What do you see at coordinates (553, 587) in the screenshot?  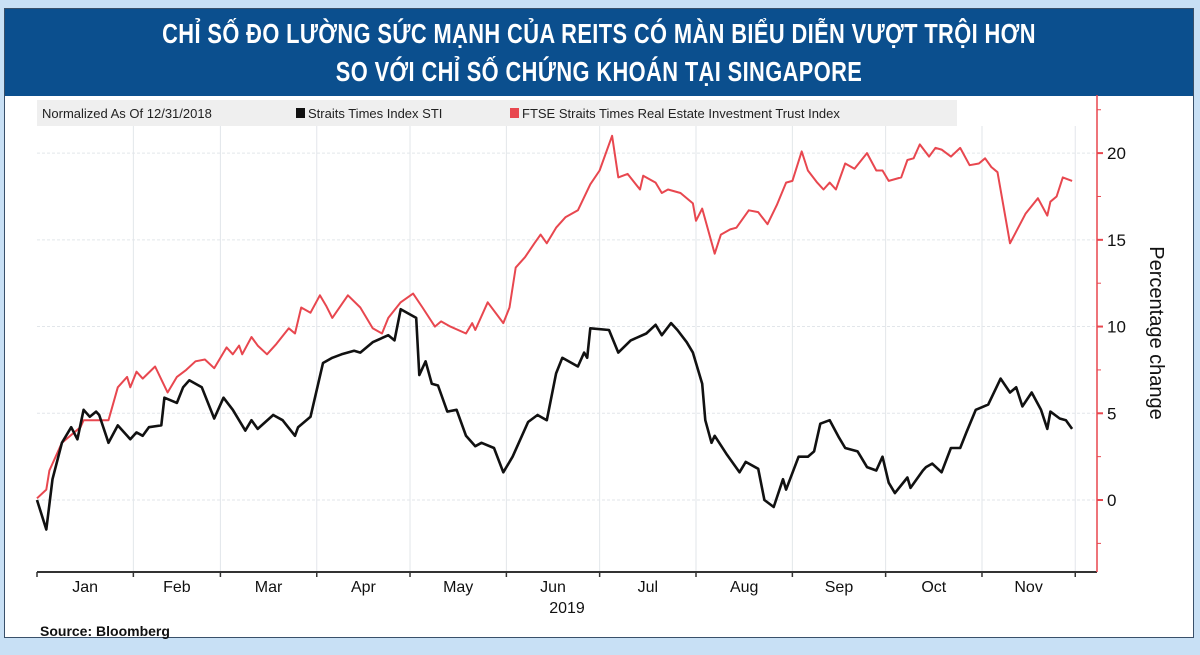 I see `x-tick-label: Jun` at bounding box center [553, 587].